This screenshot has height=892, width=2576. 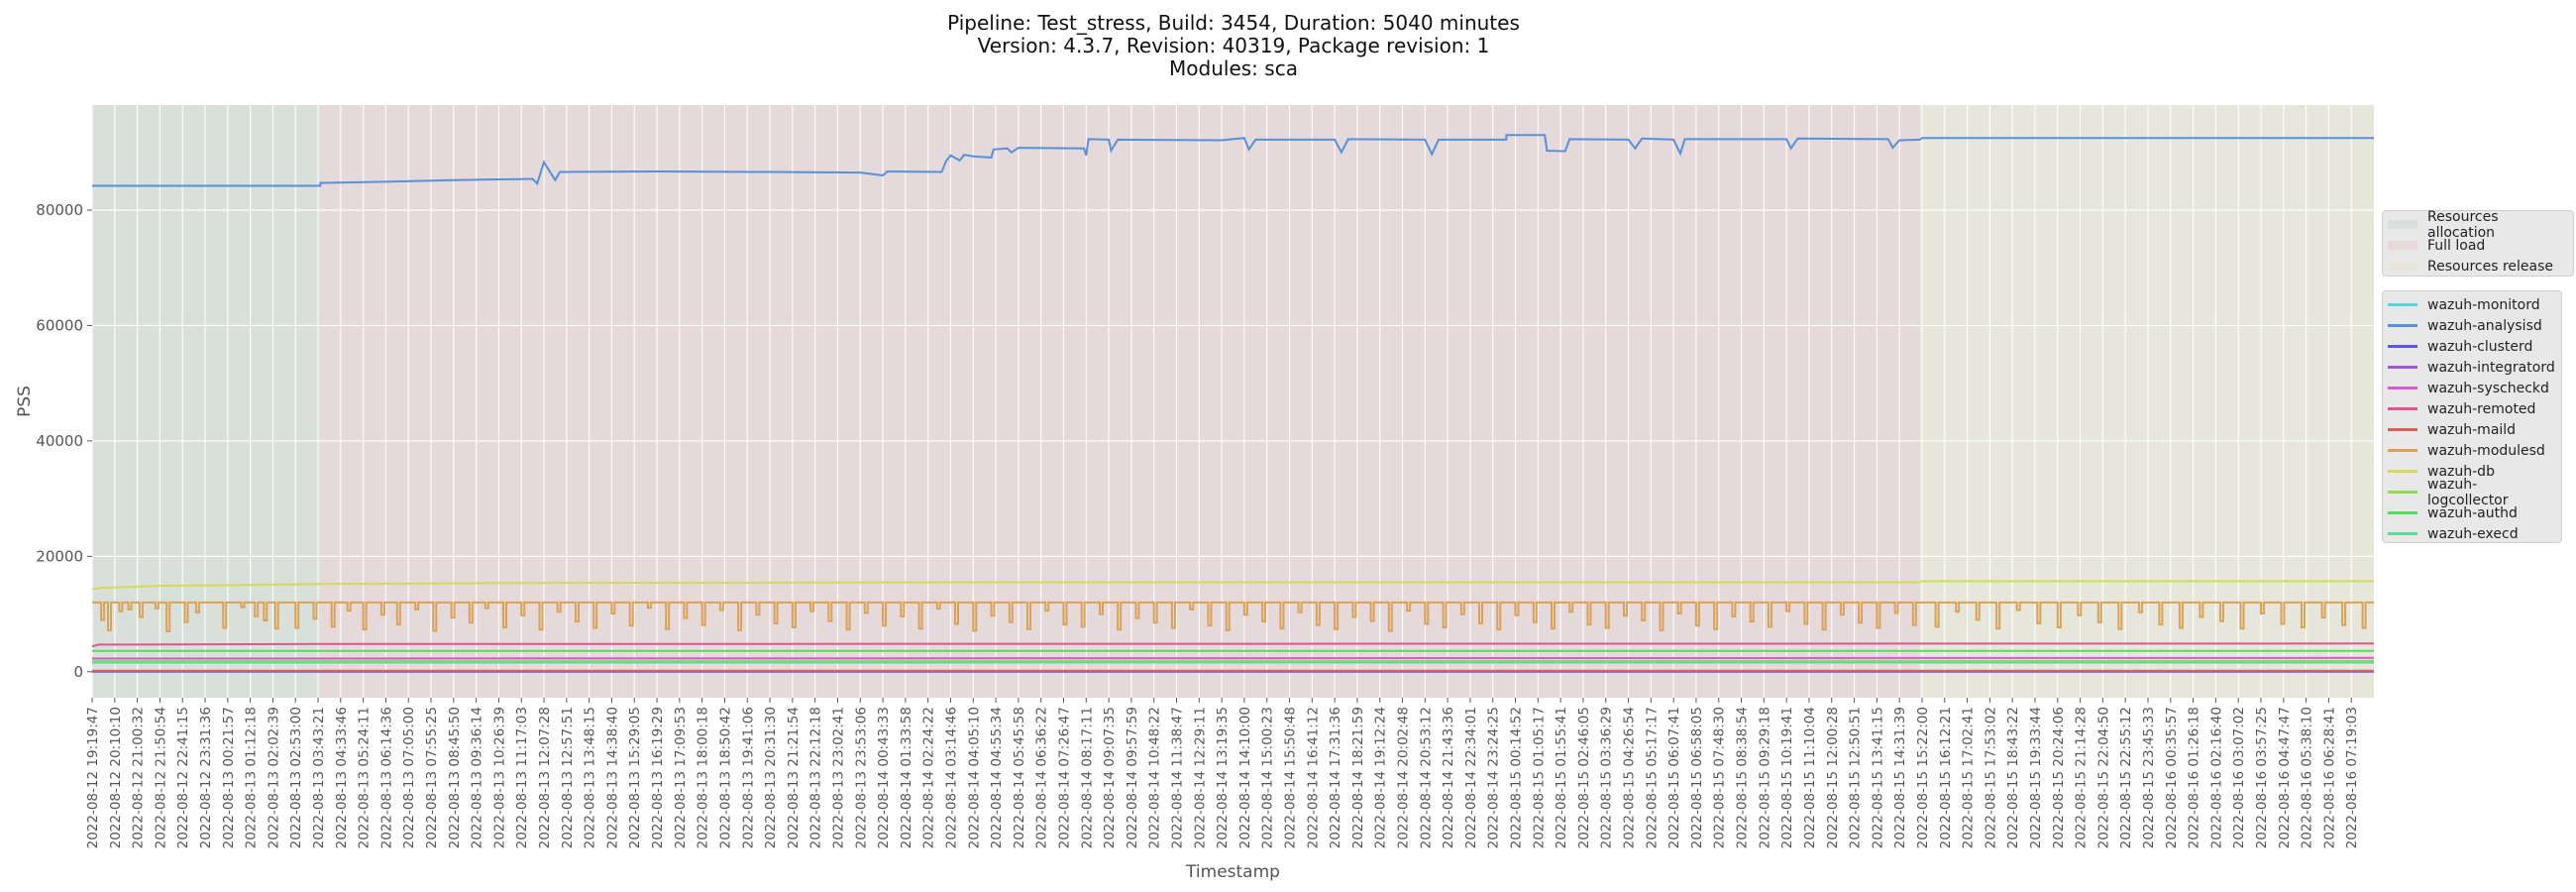 I want to click on x-tick-label: 2022-08-15 19:33:44, so click(x=2036, y=777).